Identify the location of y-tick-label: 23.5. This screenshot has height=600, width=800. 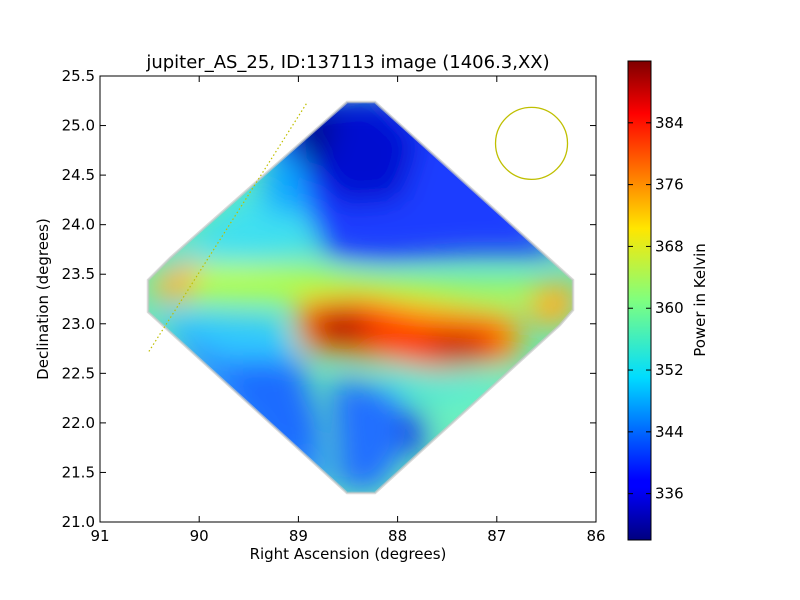
(78, 274).